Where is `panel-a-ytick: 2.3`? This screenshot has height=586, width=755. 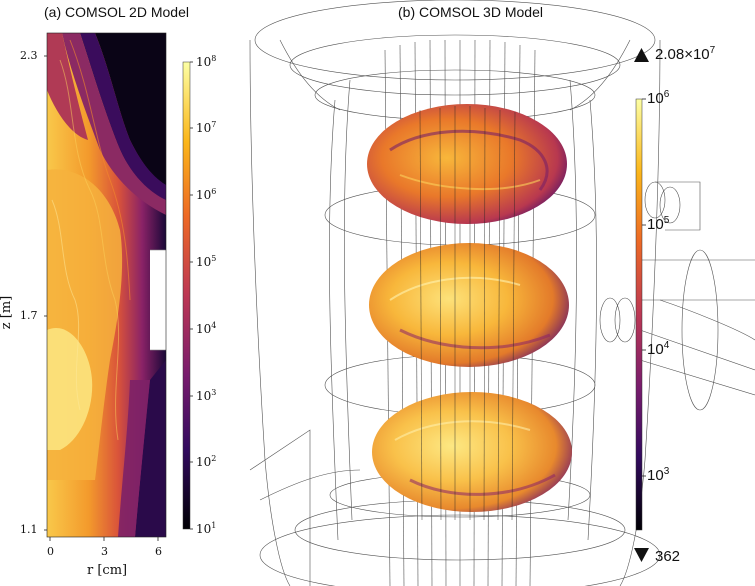
panel-a-ytick: 2.3 is located at coordinates (29, 55).